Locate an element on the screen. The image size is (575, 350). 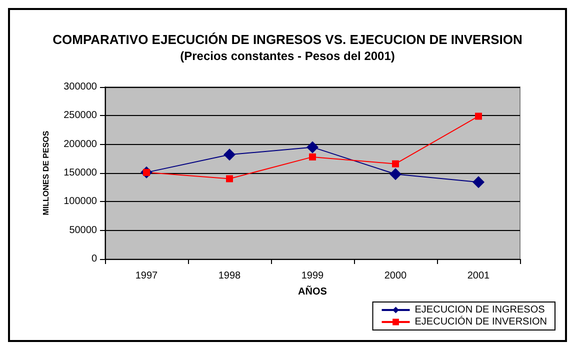
y-tick-label: 250000 is located at coordinates (81, 116).